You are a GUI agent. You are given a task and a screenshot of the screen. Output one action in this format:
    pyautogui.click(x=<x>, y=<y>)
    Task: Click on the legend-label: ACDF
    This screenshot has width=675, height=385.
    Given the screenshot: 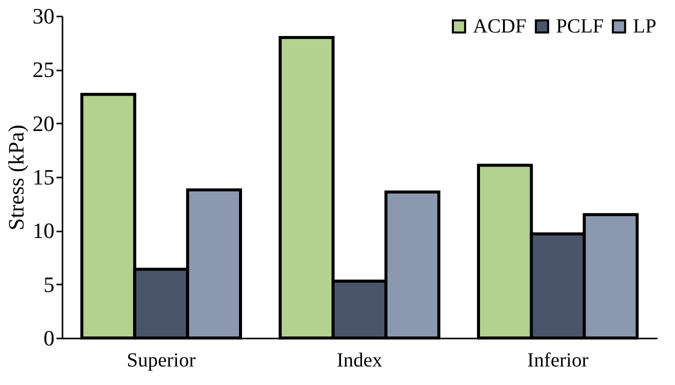 What is the action you would take?
    pyautogui.click(x=499, y=26)
    